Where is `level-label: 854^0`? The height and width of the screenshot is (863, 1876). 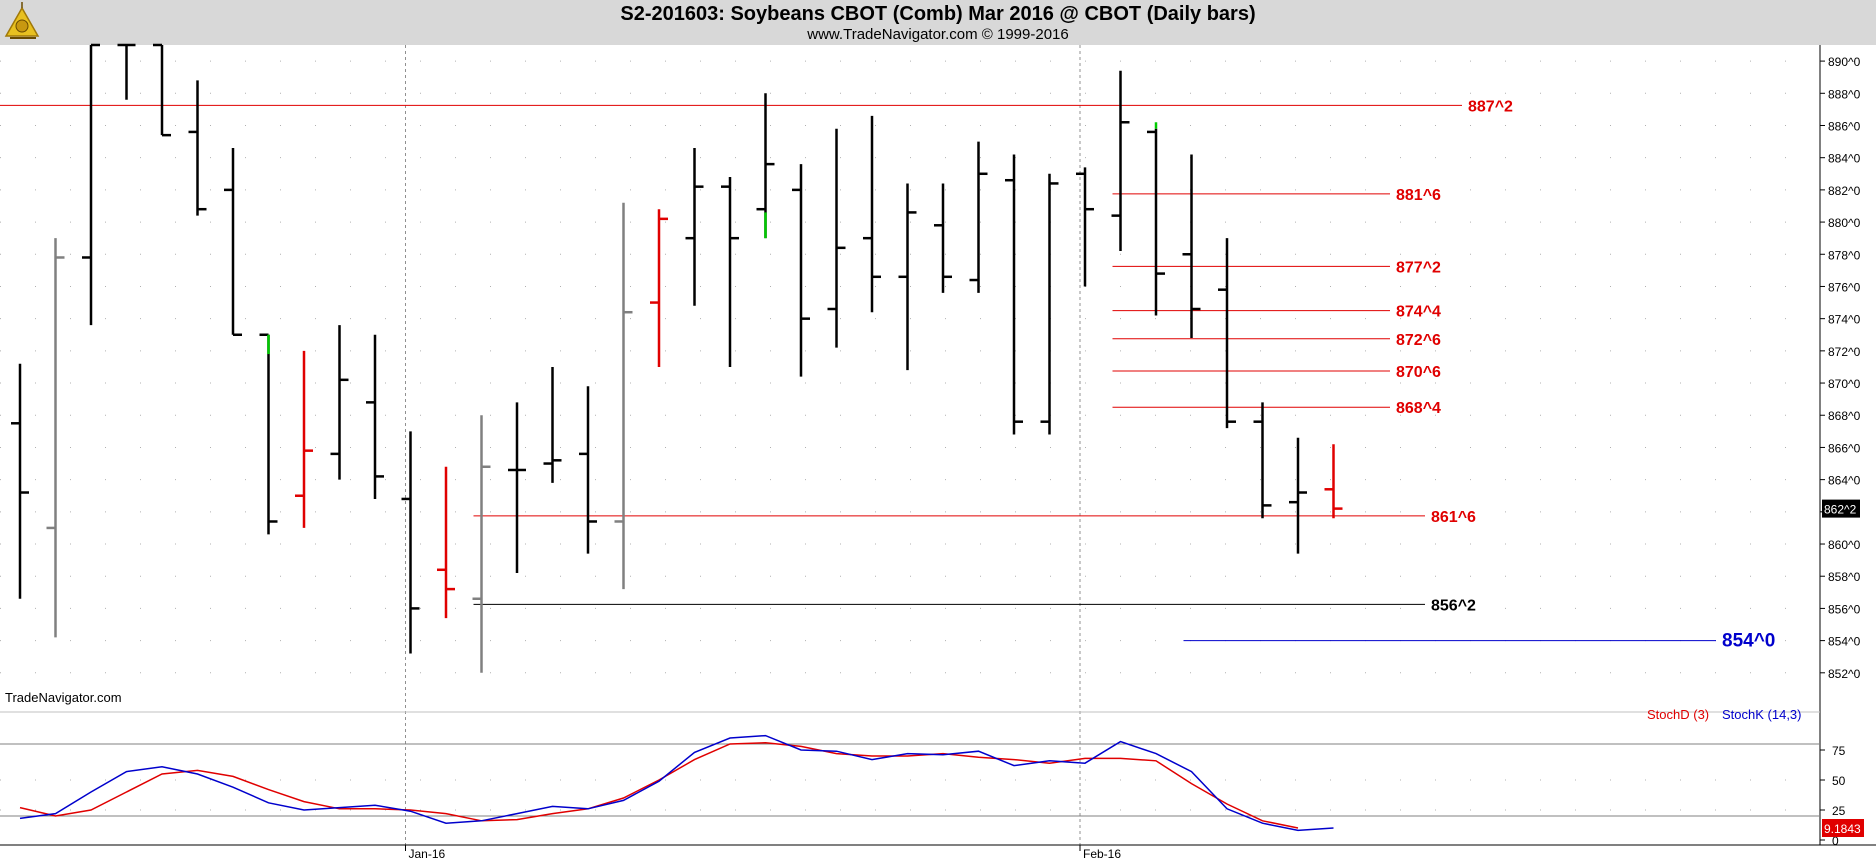
level-label: 854^0 is located at coordinates (1748, 641).